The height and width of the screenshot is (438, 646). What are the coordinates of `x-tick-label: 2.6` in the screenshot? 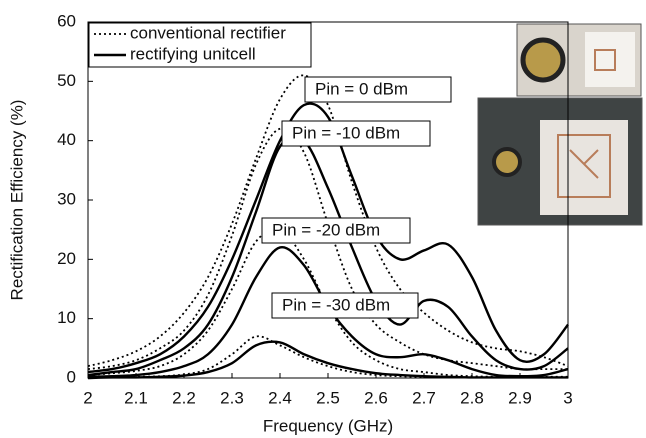 It's located at (376, 397).